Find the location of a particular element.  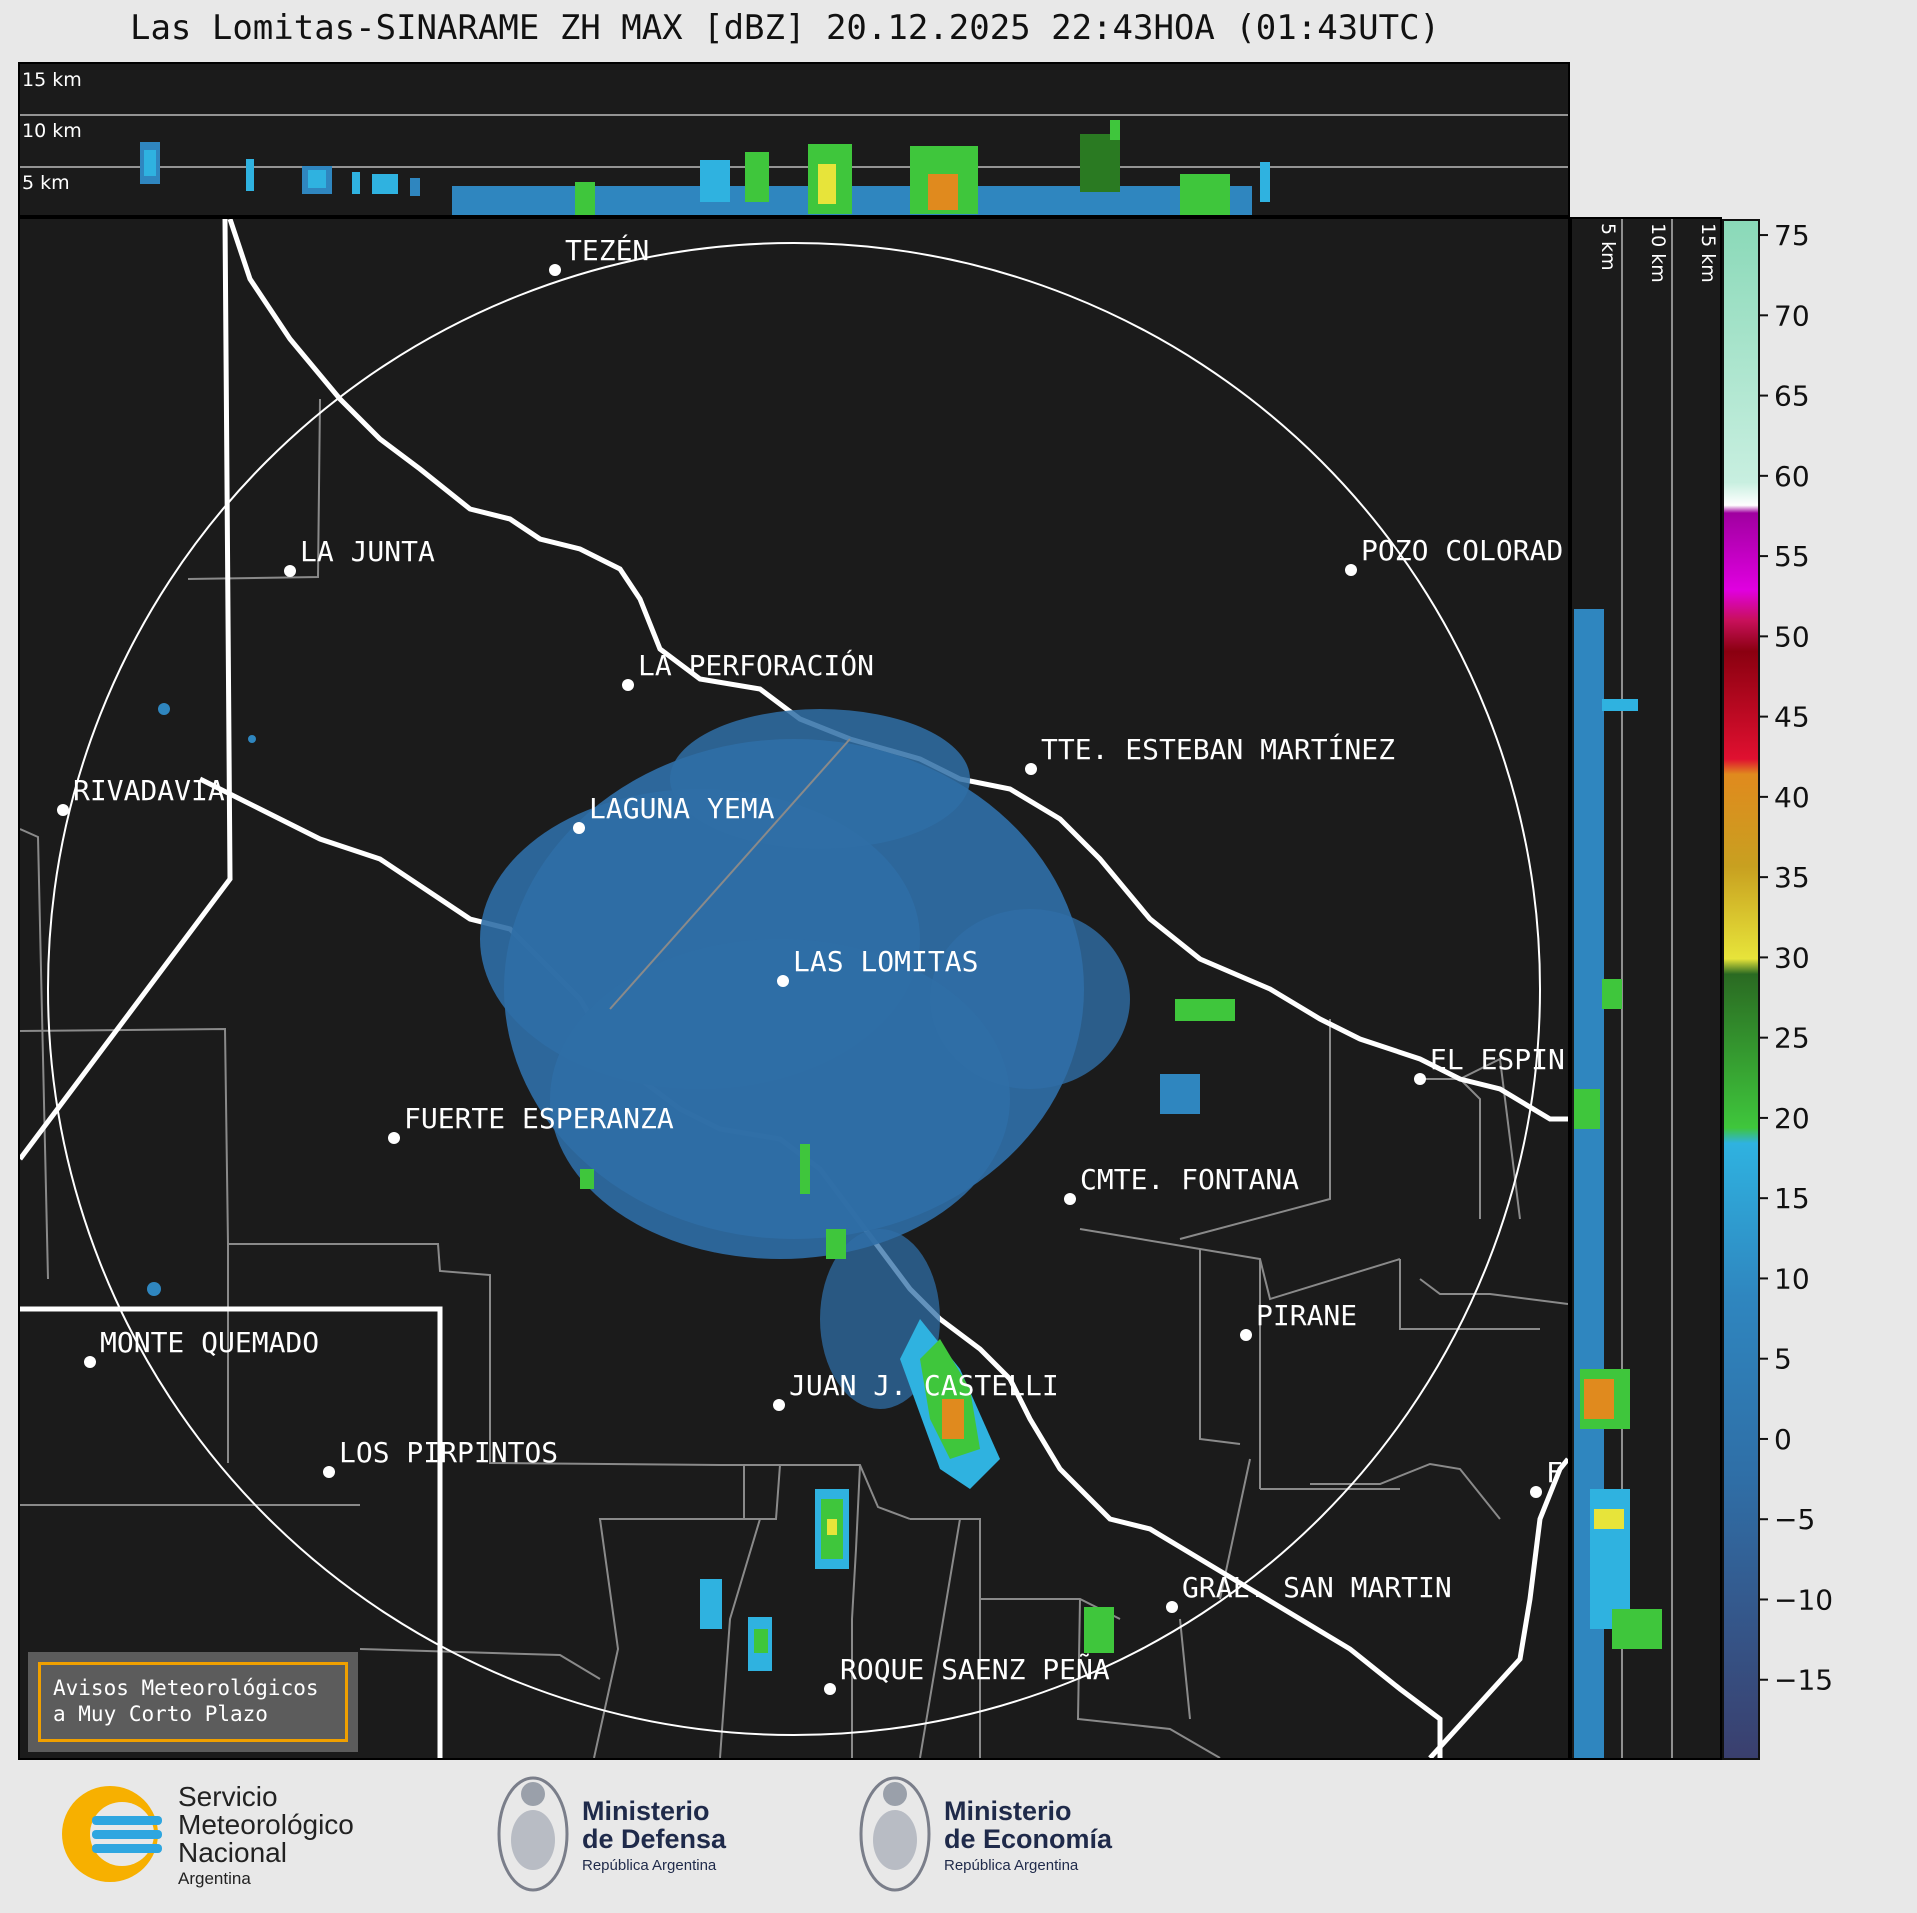

avisos-line2: a Muy Corto Plazo is located at coordinates (160, 1714).